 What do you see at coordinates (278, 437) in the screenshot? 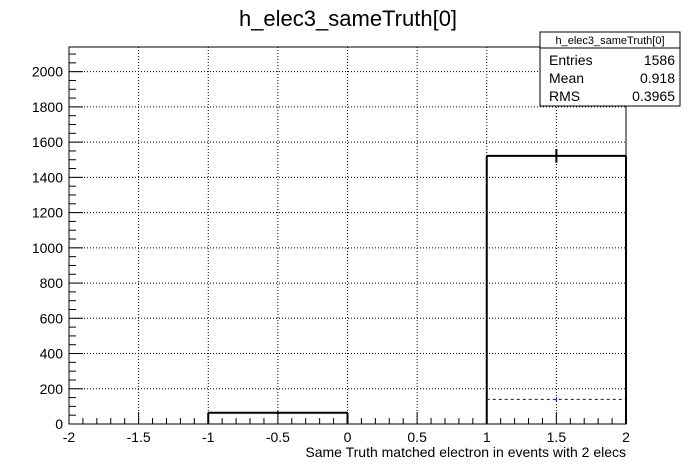
I see `x-tick-label: -0.5` at bounding box center [278, 437].